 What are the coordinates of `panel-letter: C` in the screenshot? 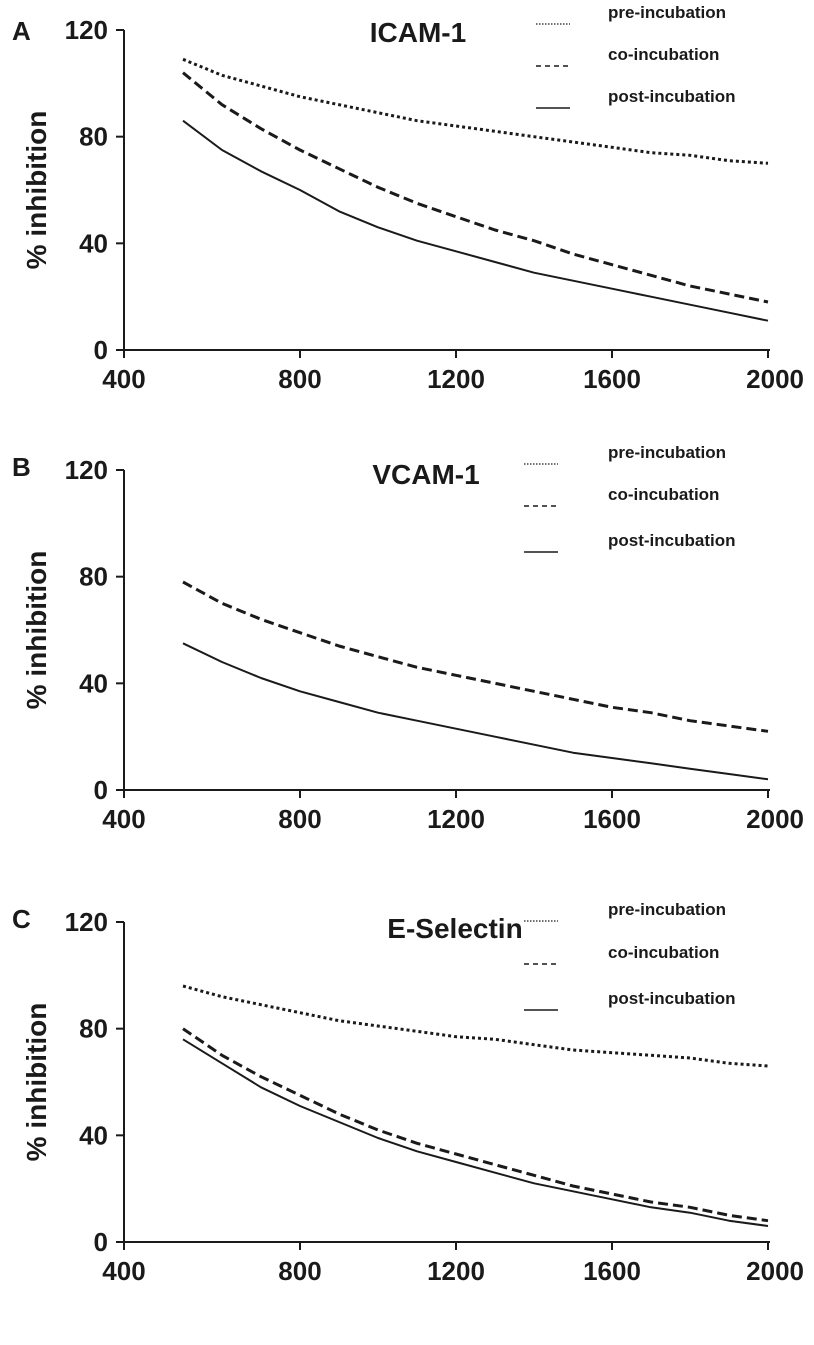 It's located at (21, 919).